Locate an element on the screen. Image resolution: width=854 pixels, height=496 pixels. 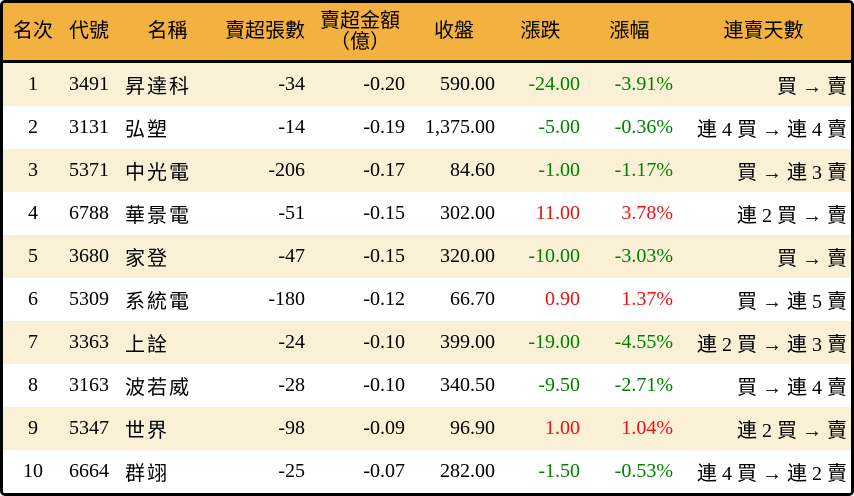
code-cell: 3163 is located at coordinates (89, 385).